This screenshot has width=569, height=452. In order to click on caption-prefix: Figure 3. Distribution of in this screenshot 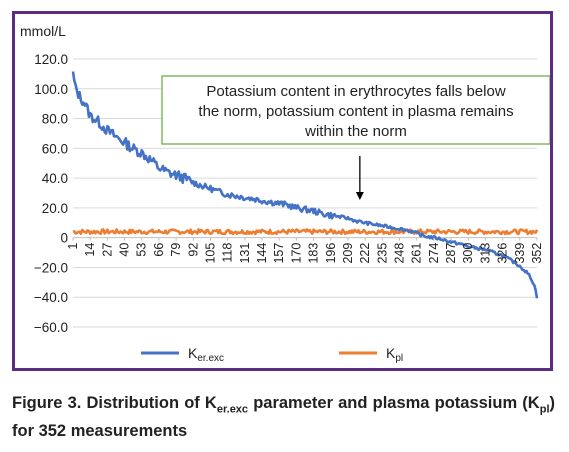, I will do `click(108, 403)`.